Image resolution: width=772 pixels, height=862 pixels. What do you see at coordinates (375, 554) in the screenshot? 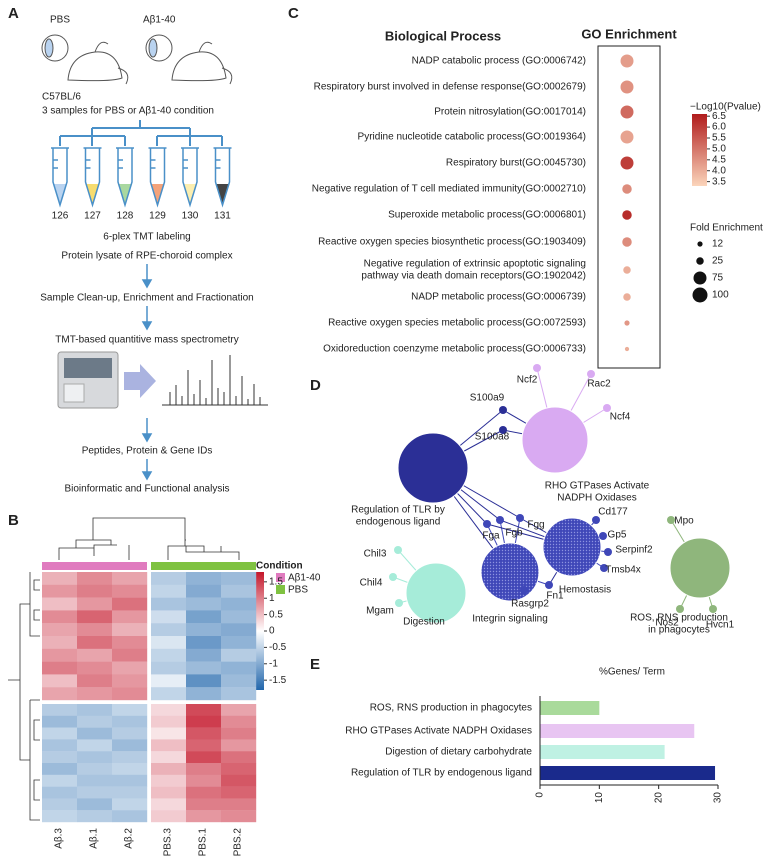
I see `gene-label: Chil3` at bounding box center [375, 554].